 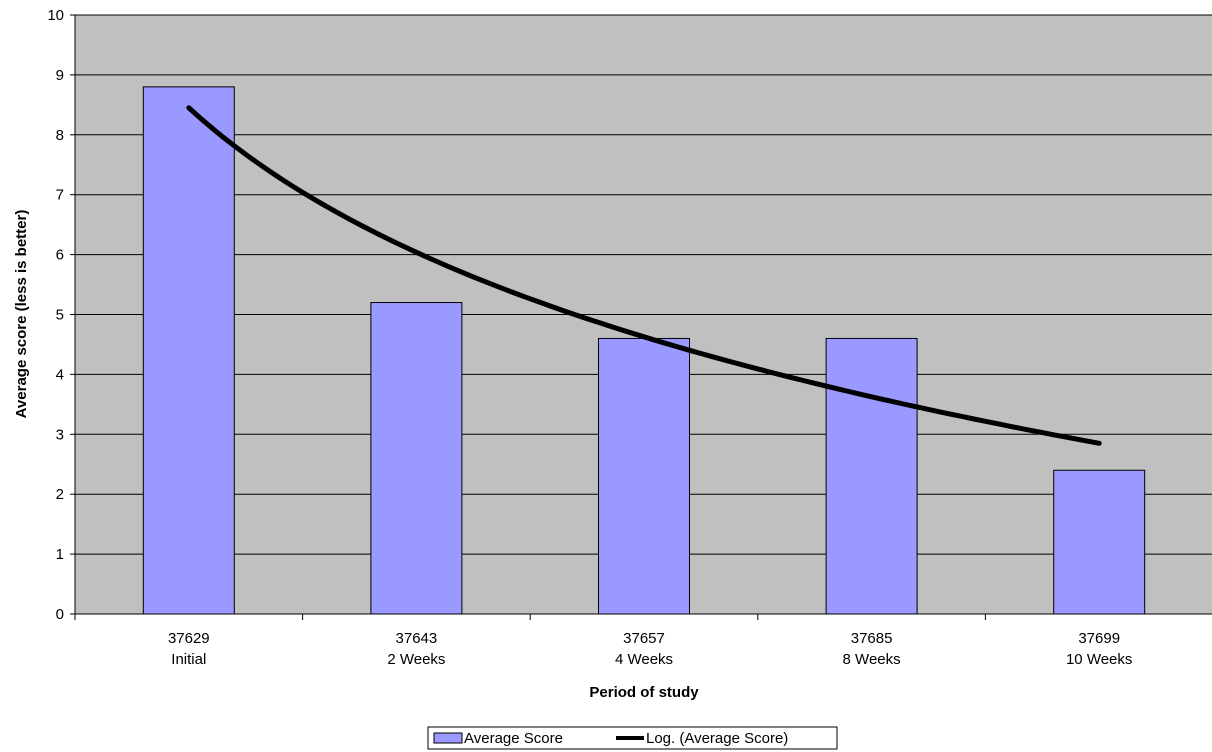 What do you see at coordinates (1099, 638) in the screenshot?
I see `x-tick-date: 37699` at bounding box center [1099, 638].